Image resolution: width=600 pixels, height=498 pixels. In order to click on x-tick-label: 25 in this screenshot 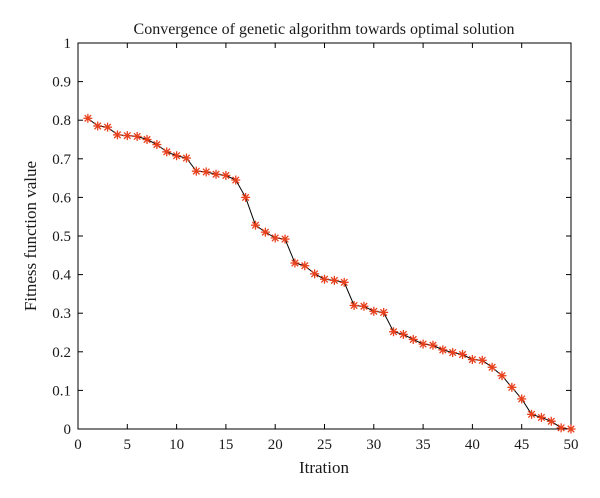, I will do `click(324, 445)`.